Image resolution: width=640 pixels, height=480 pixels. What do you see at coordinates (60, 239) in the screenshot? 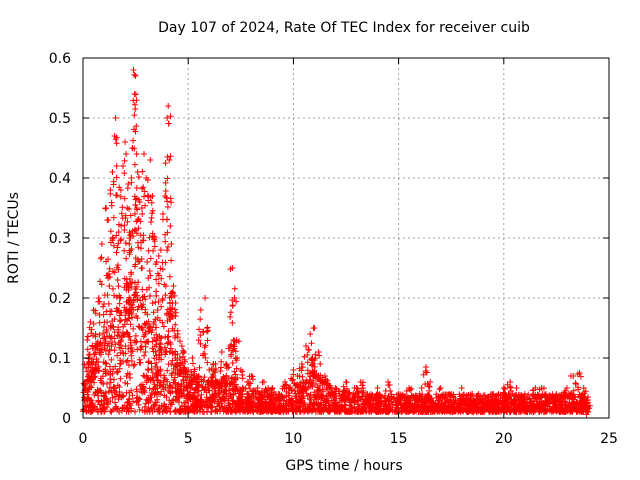
I see `y-tick-label: 0.3` at bounding box center [60, 239].